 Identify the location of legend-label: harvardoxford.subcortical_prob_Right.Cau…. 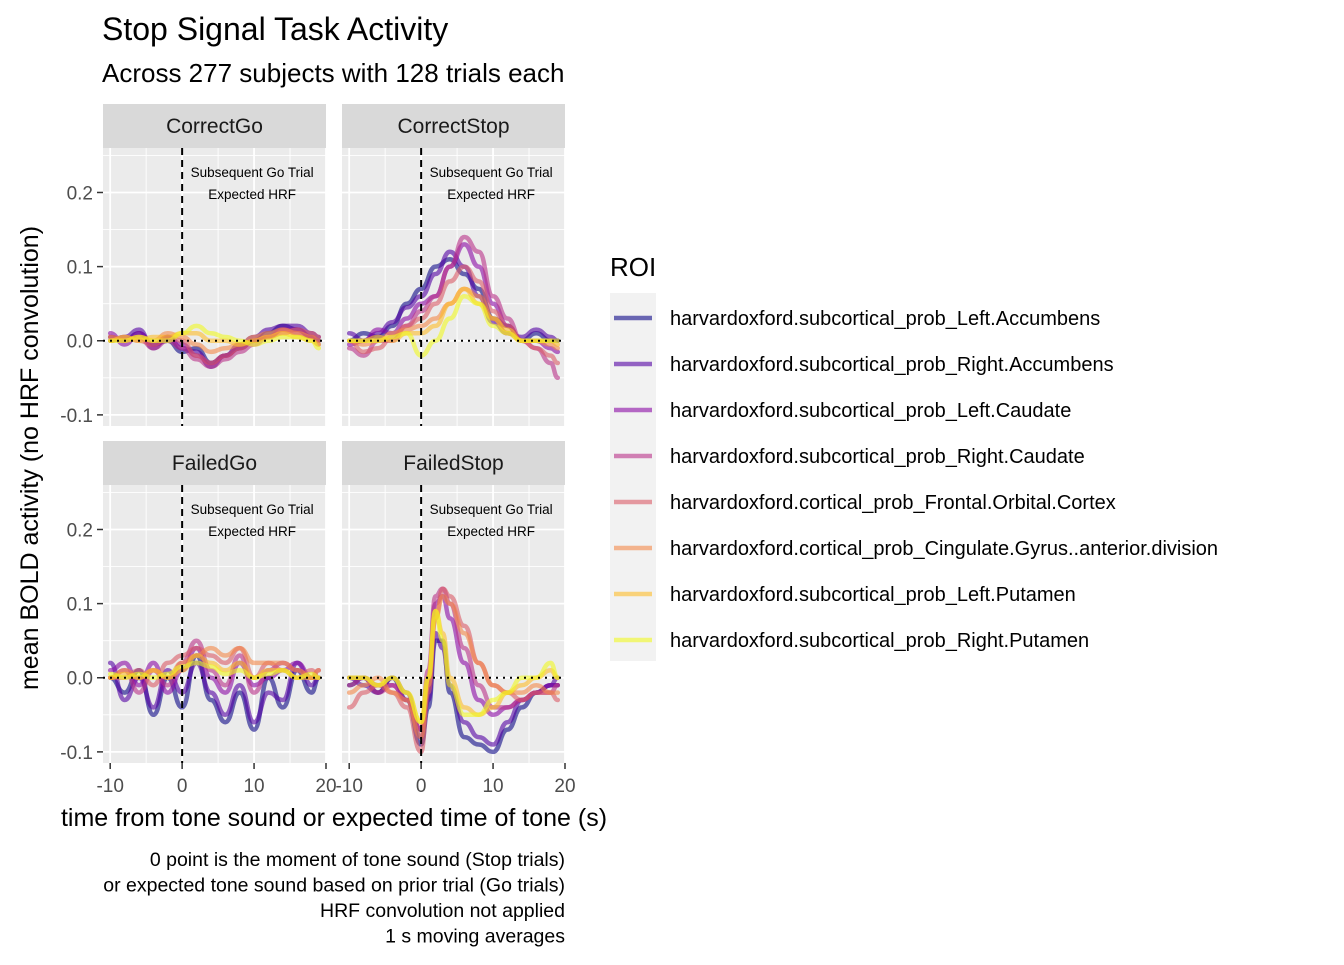
(877, 457).